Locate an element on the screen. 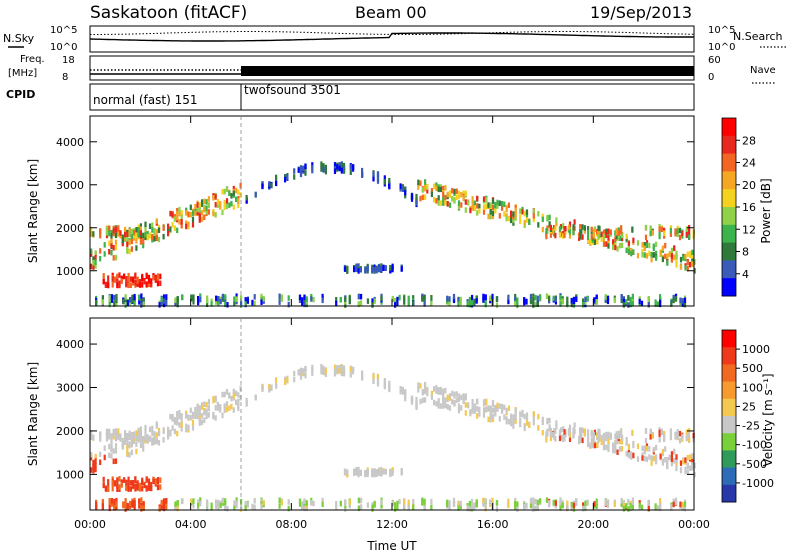 This screenshot has width=800, height=554. nave-tick-bottom: 0 is located at coordinates (711, 77).